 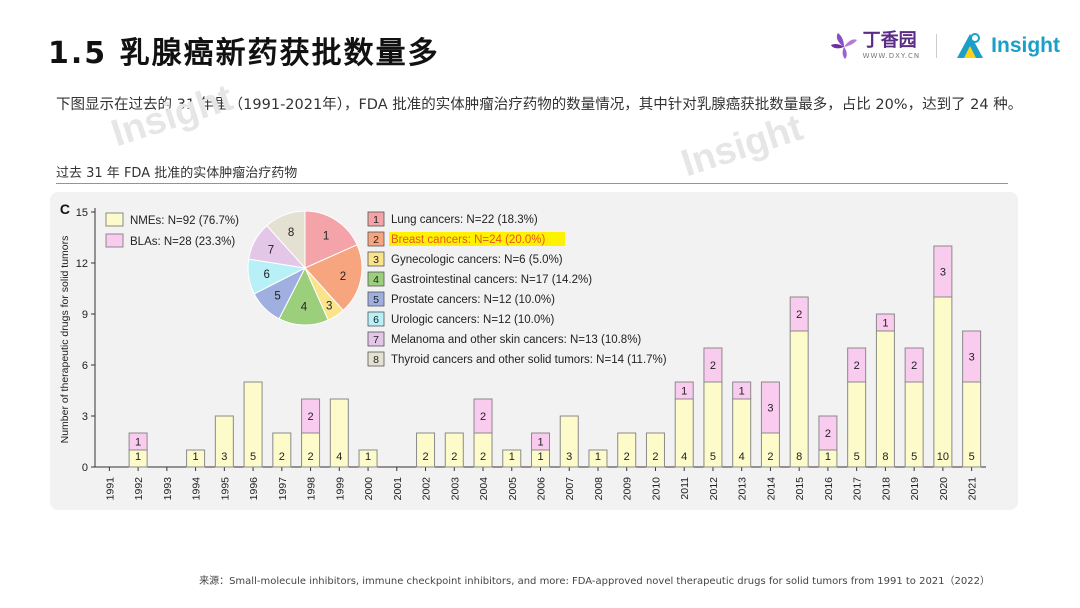 I want to click on x-tick-label: 1994, so click(x=197, y=489).